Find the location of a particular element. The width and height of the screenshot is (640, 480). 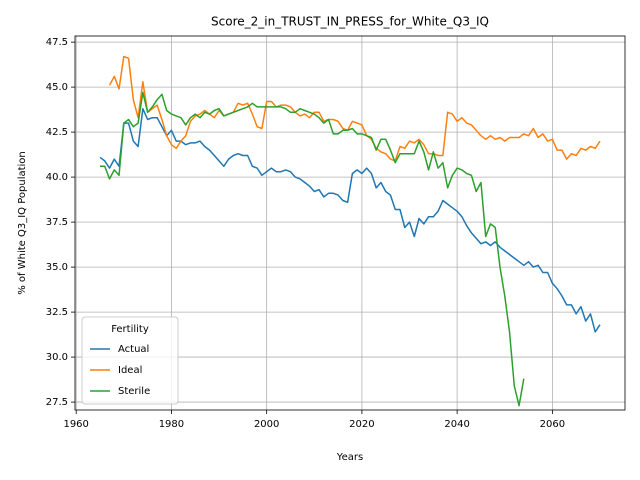

y-tick-label: 40.0 is located at coordinates (57, 177).